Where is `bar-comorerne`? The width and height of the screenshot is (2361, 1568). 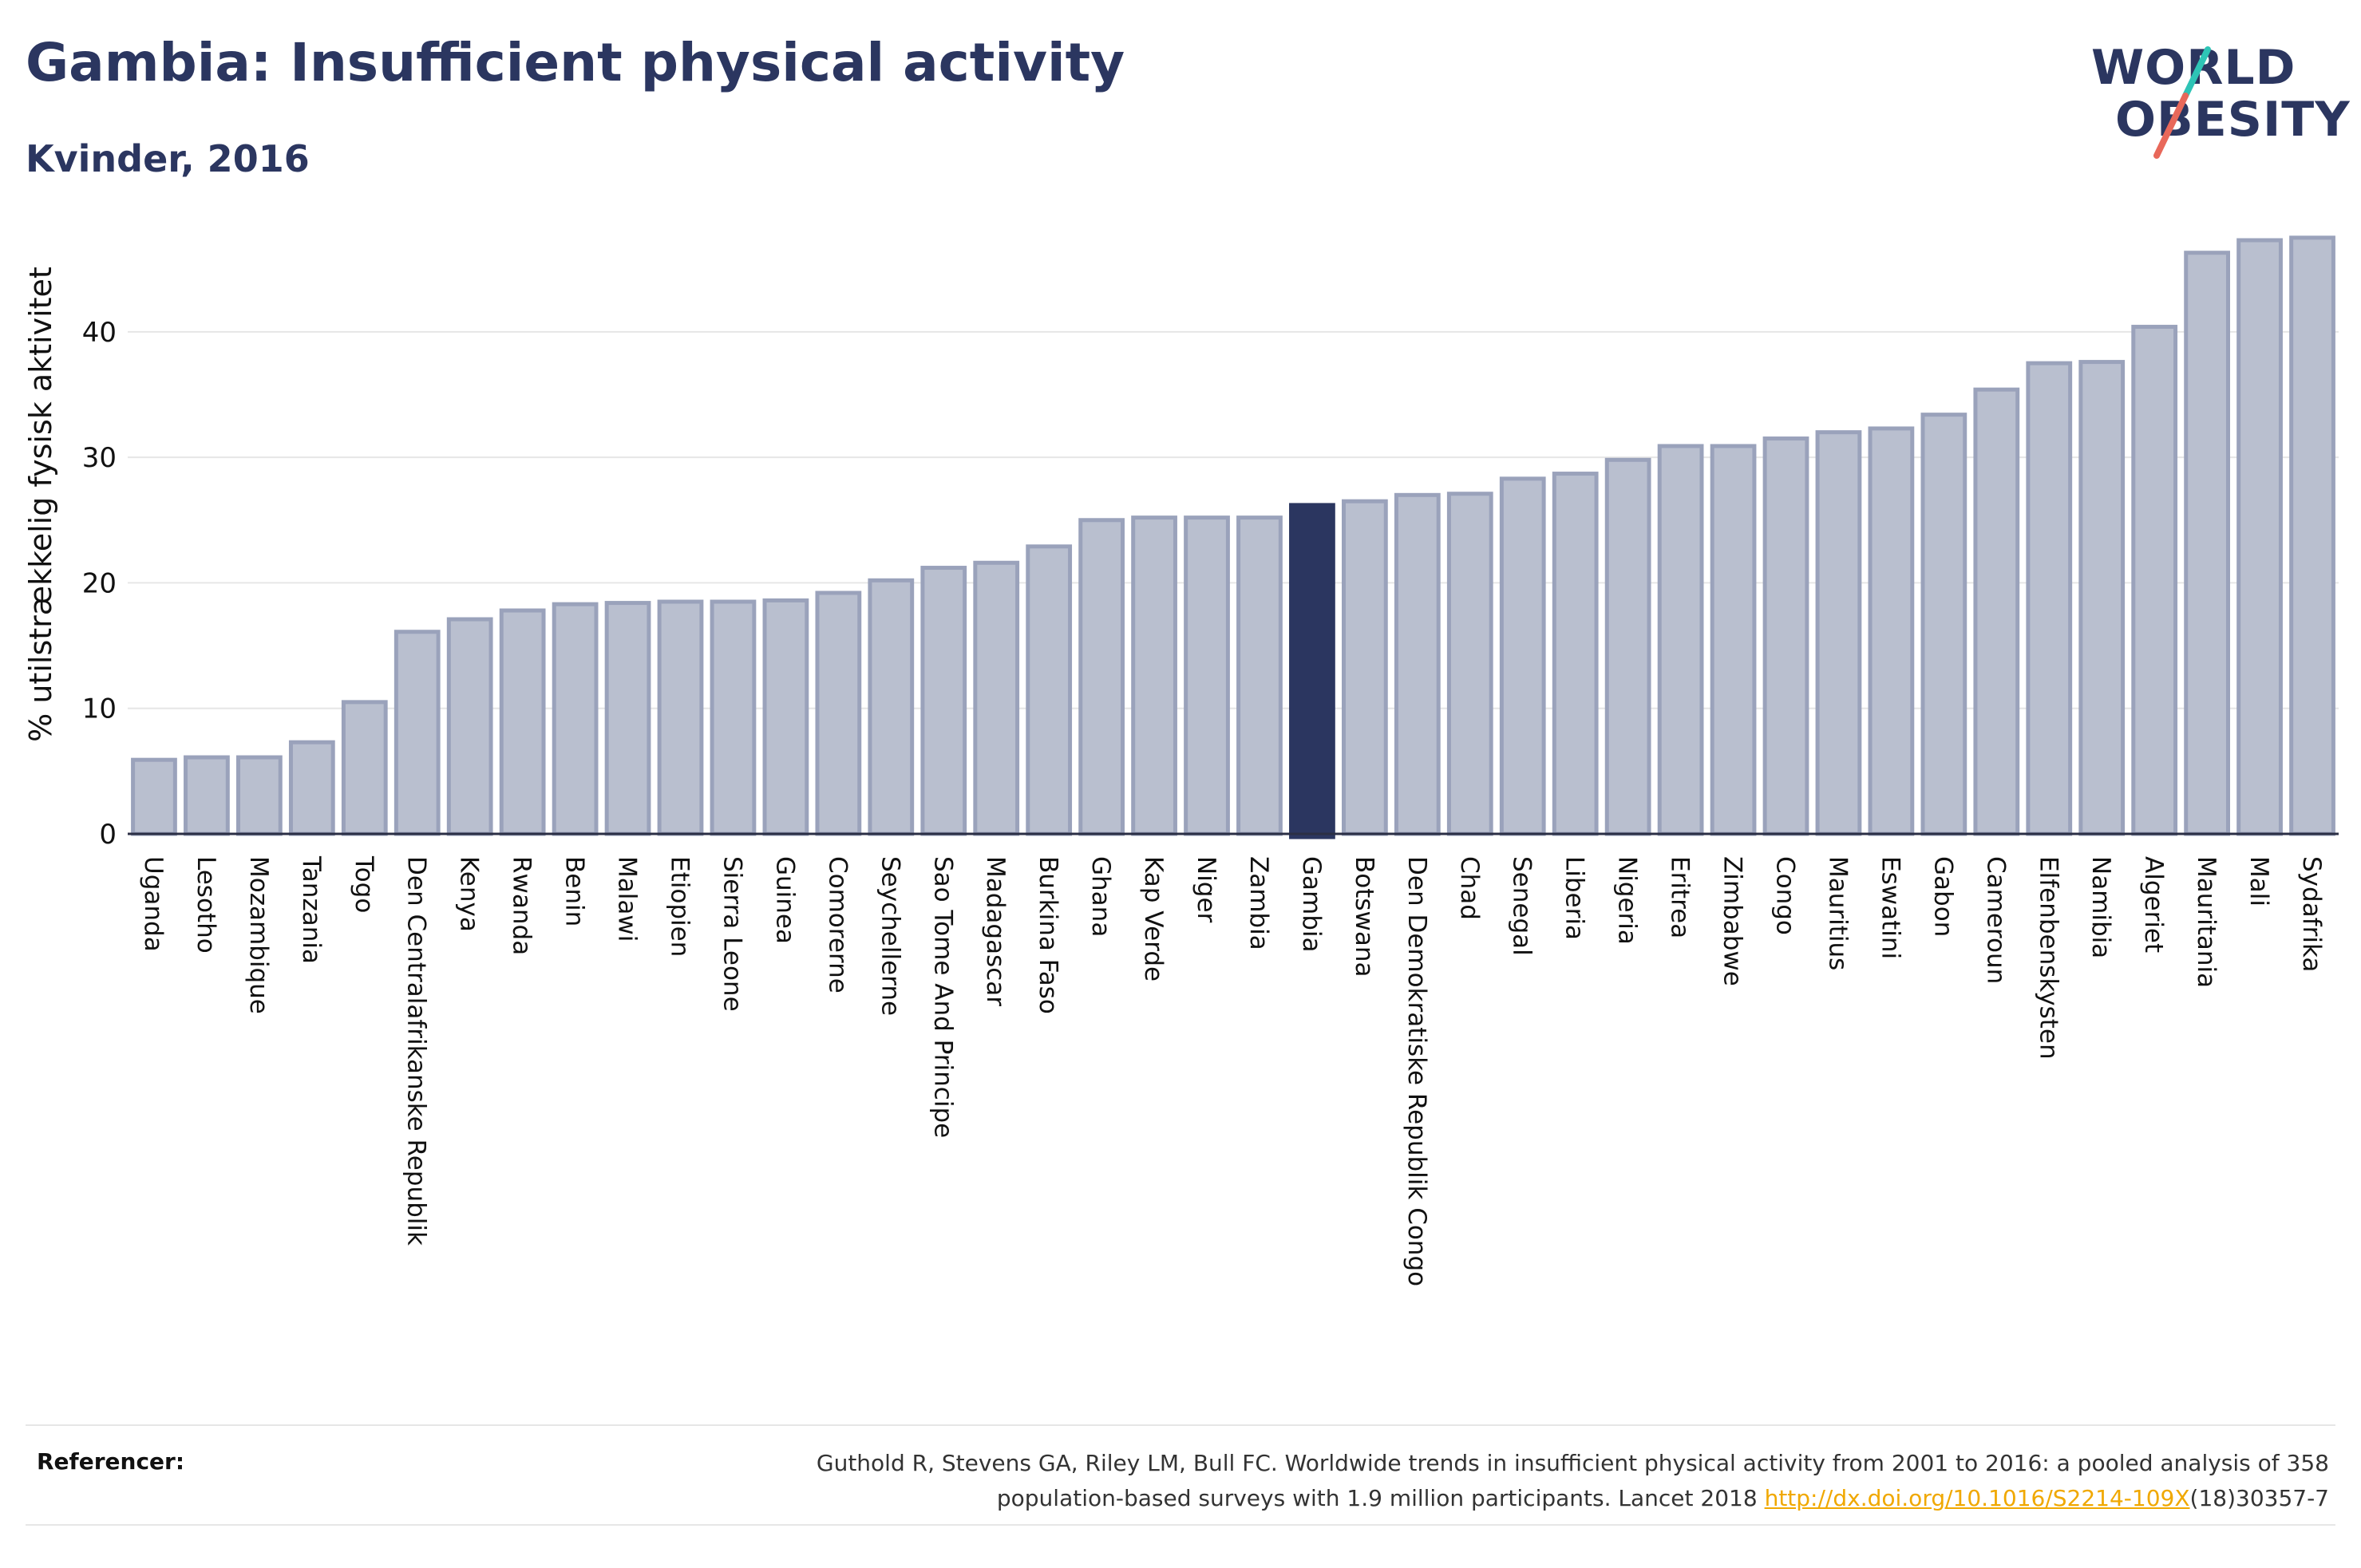 bar-comorerne is located at coordinates (838, 713).